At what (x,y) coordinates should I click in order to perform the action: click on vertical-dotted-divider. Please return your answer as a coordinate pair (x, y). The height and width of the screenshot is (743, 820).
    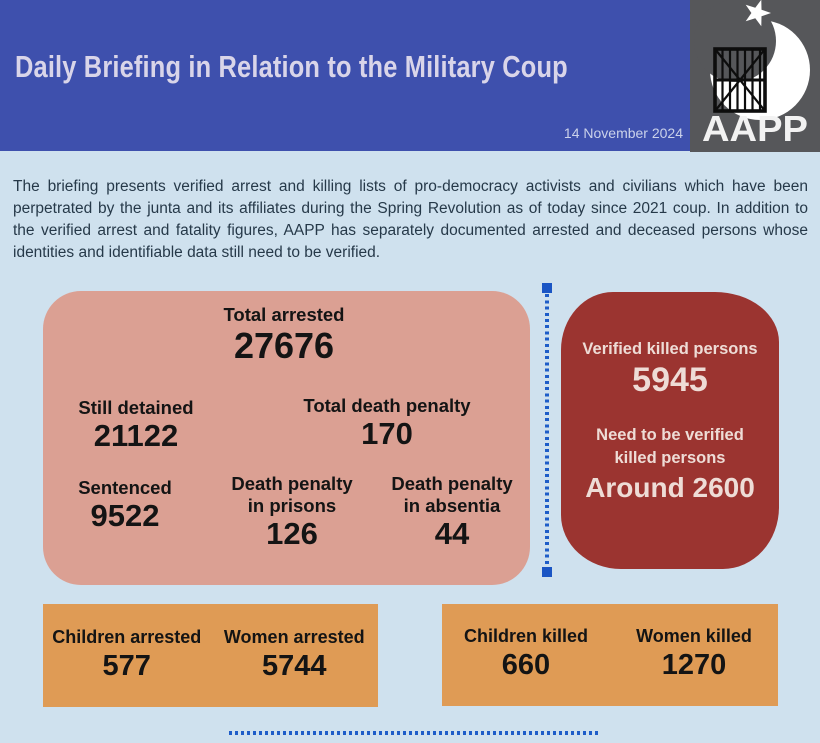
    Looking at the image, I should click on (547, 429).